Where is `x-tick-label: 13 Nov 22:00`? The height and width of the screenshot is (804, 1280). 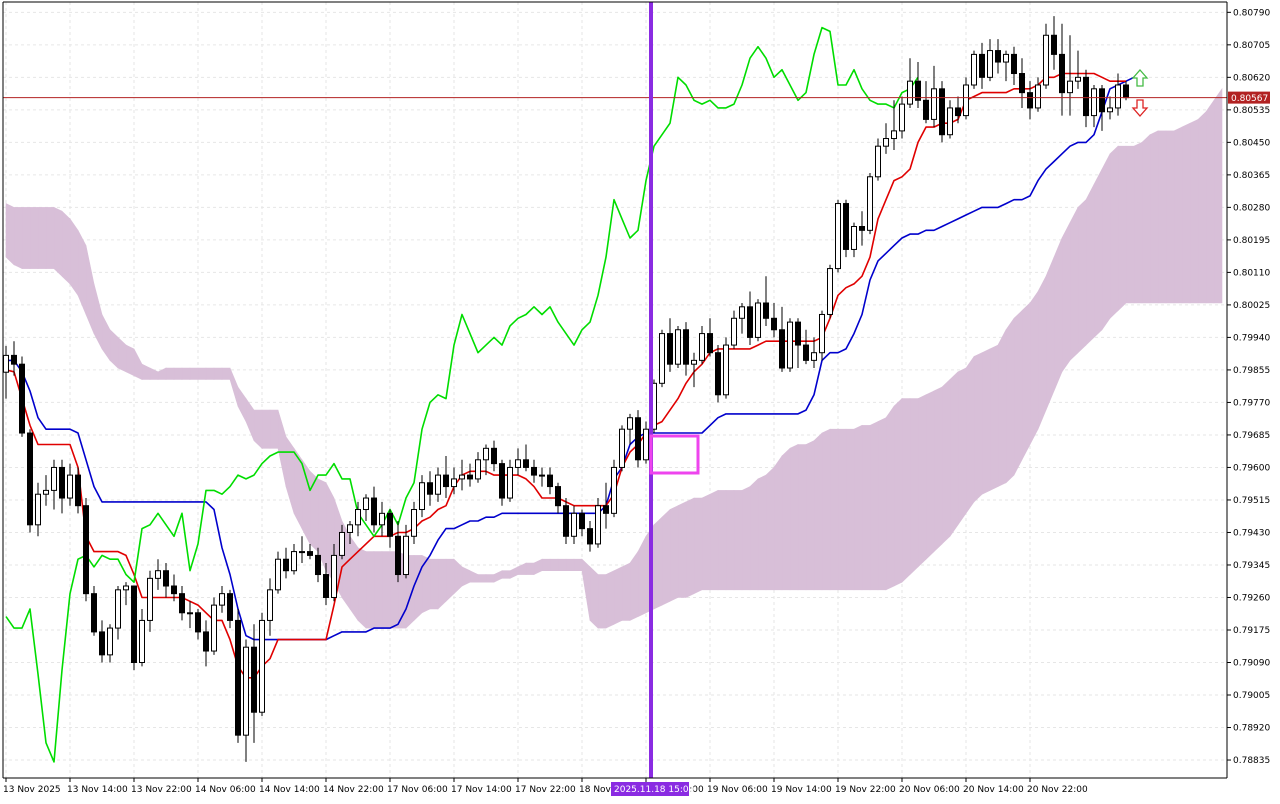 x-tick-label: 13 Nov 22:00 is located at coordinates (161, 790).